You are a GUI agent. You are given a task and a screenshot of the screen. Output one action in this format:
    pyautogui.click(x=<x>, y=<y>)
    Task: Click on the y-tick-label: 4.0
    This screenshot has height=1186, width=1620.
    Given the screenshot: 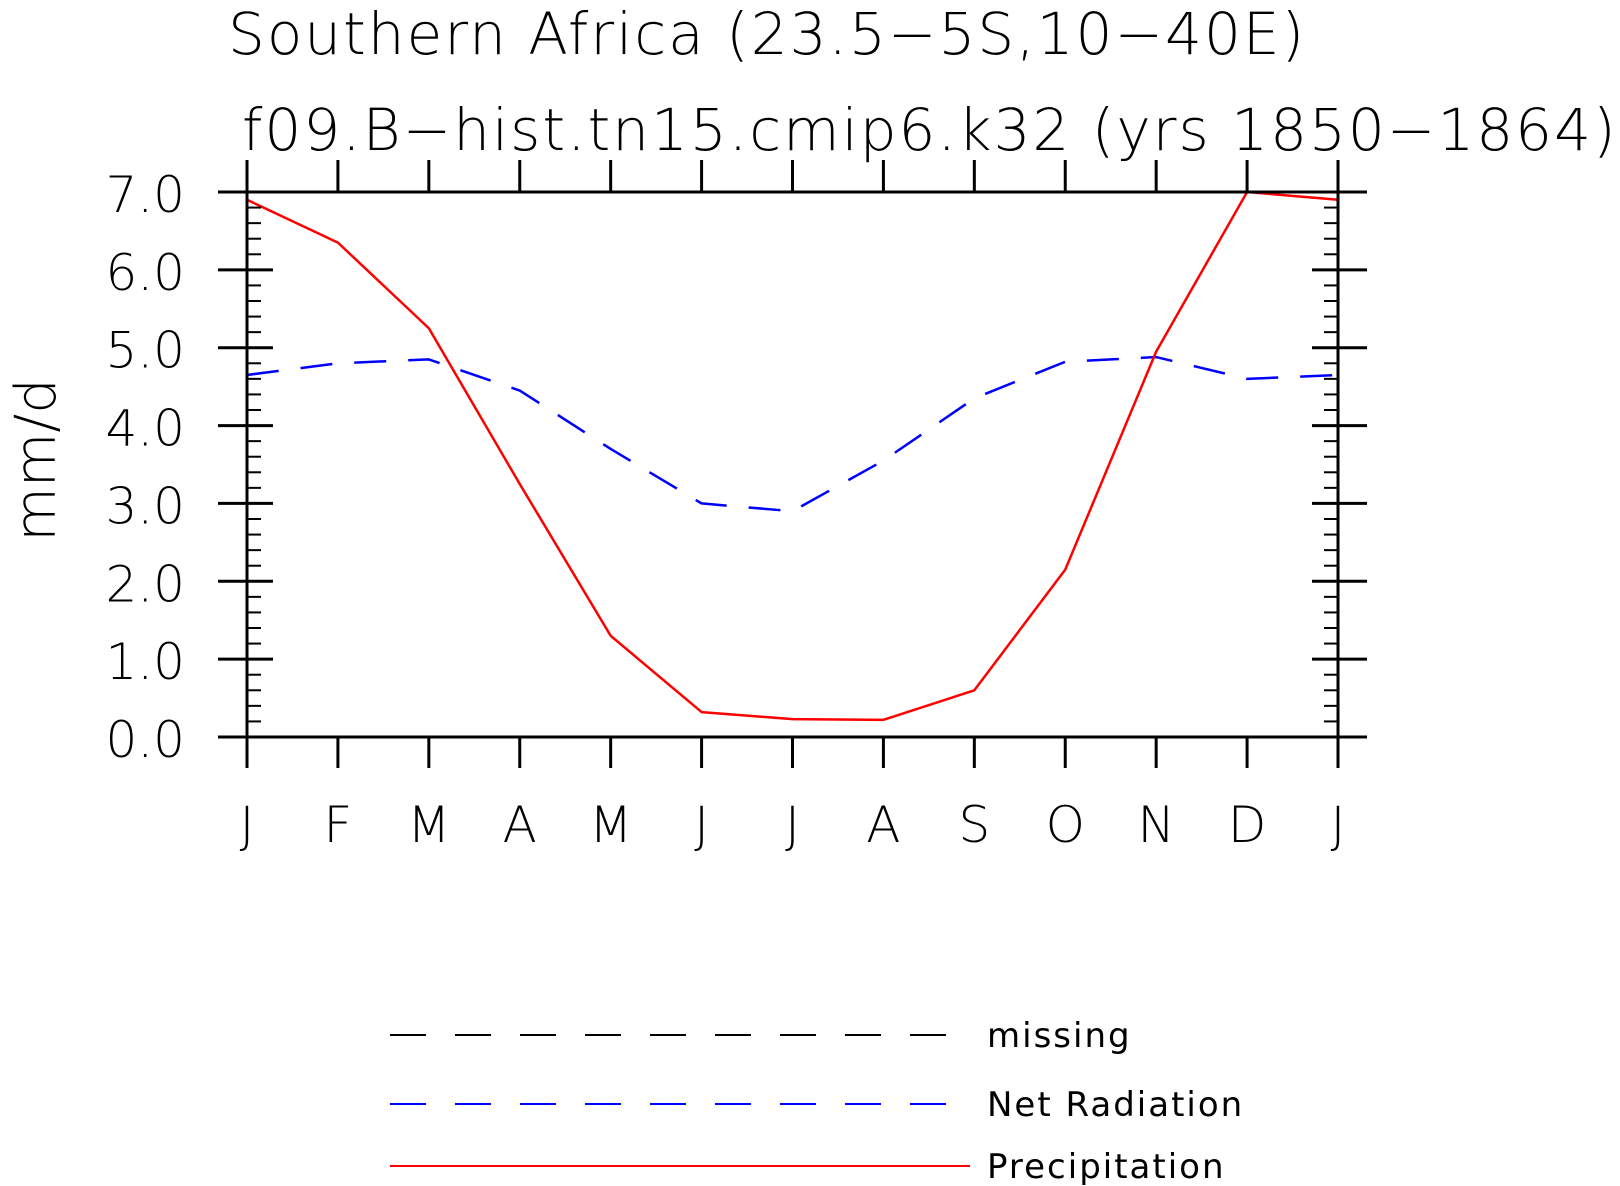 What is the action you would take?
    pyautogui.click(x=145, y=429)
    